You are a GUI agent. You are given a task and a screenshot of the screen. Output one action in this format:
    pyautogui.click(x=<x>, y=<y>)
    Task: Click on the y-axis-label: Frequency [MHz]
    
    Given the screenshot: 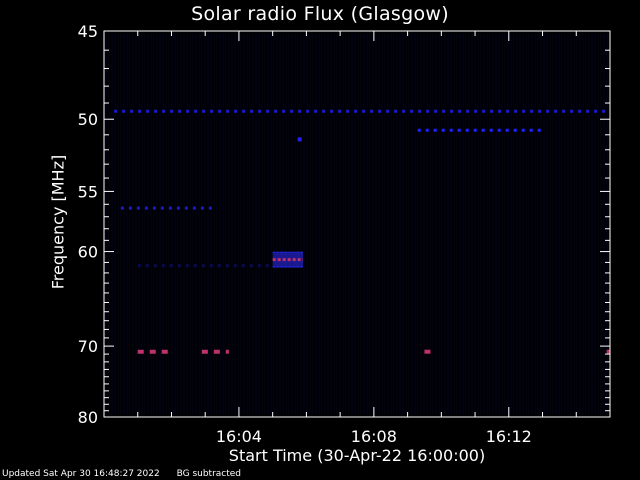 What is the action you would take?
    pyautogui.click(x=58, y=222)
    